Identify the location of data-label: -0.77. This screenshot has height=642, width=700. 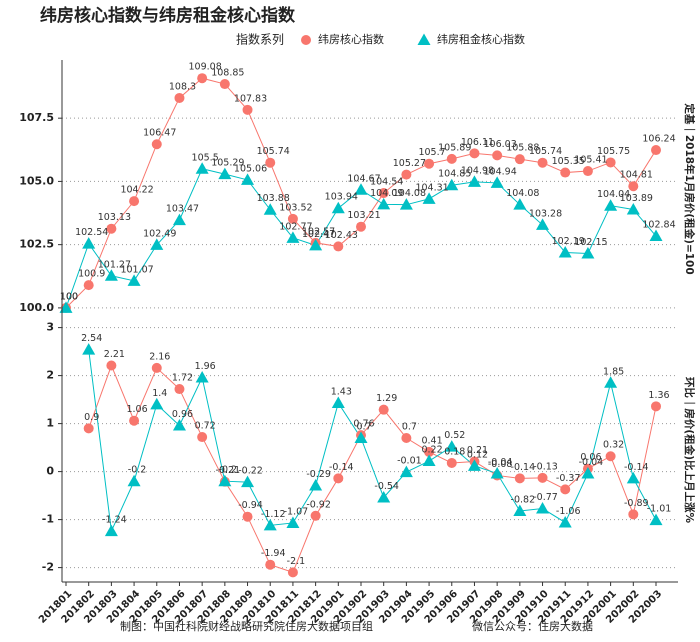
(545, 497).